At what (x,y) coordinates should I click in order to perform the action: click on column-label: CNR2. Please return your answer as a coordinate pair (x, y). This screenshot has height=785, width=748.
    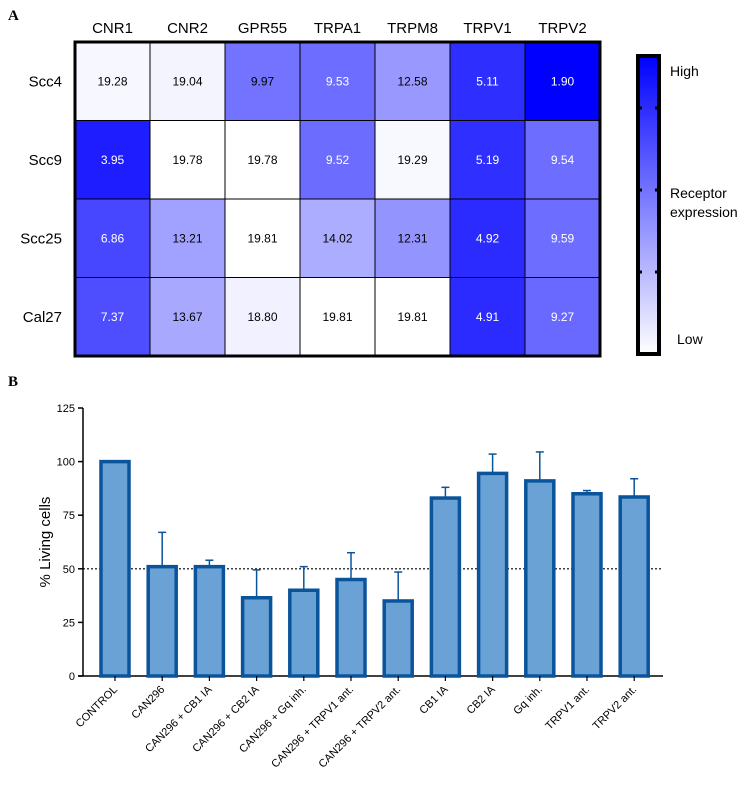
    Looking at the image, I should click on (187, 28).